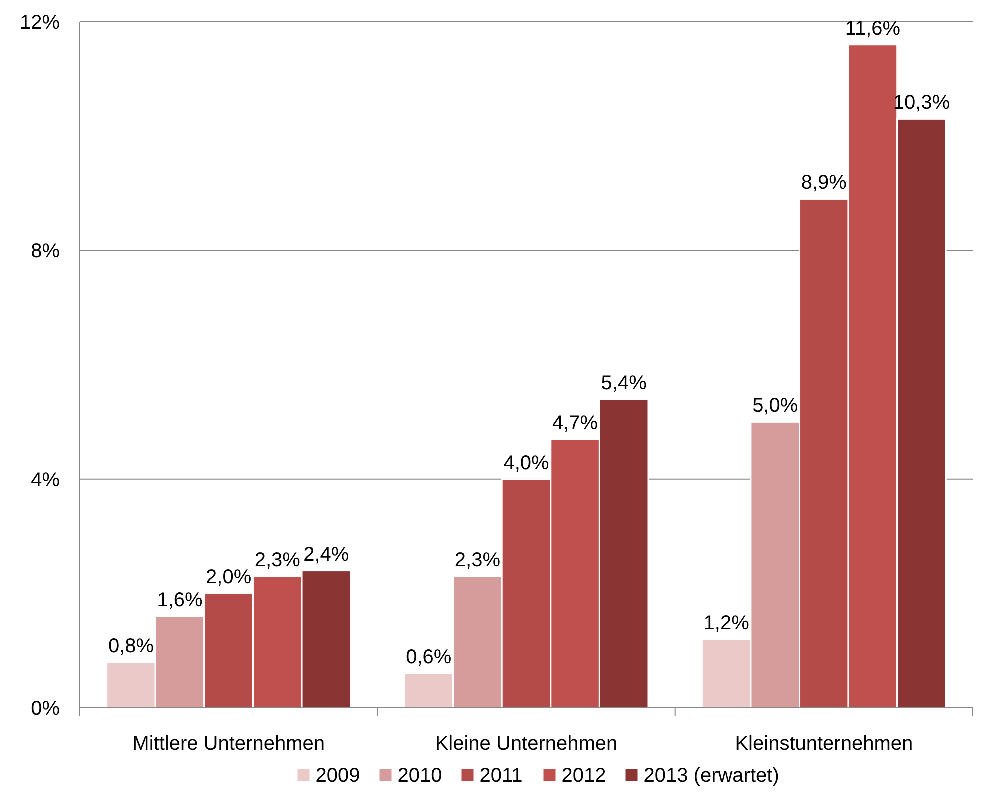  I want to click on data-label: 5,0%, so click(775, 406).